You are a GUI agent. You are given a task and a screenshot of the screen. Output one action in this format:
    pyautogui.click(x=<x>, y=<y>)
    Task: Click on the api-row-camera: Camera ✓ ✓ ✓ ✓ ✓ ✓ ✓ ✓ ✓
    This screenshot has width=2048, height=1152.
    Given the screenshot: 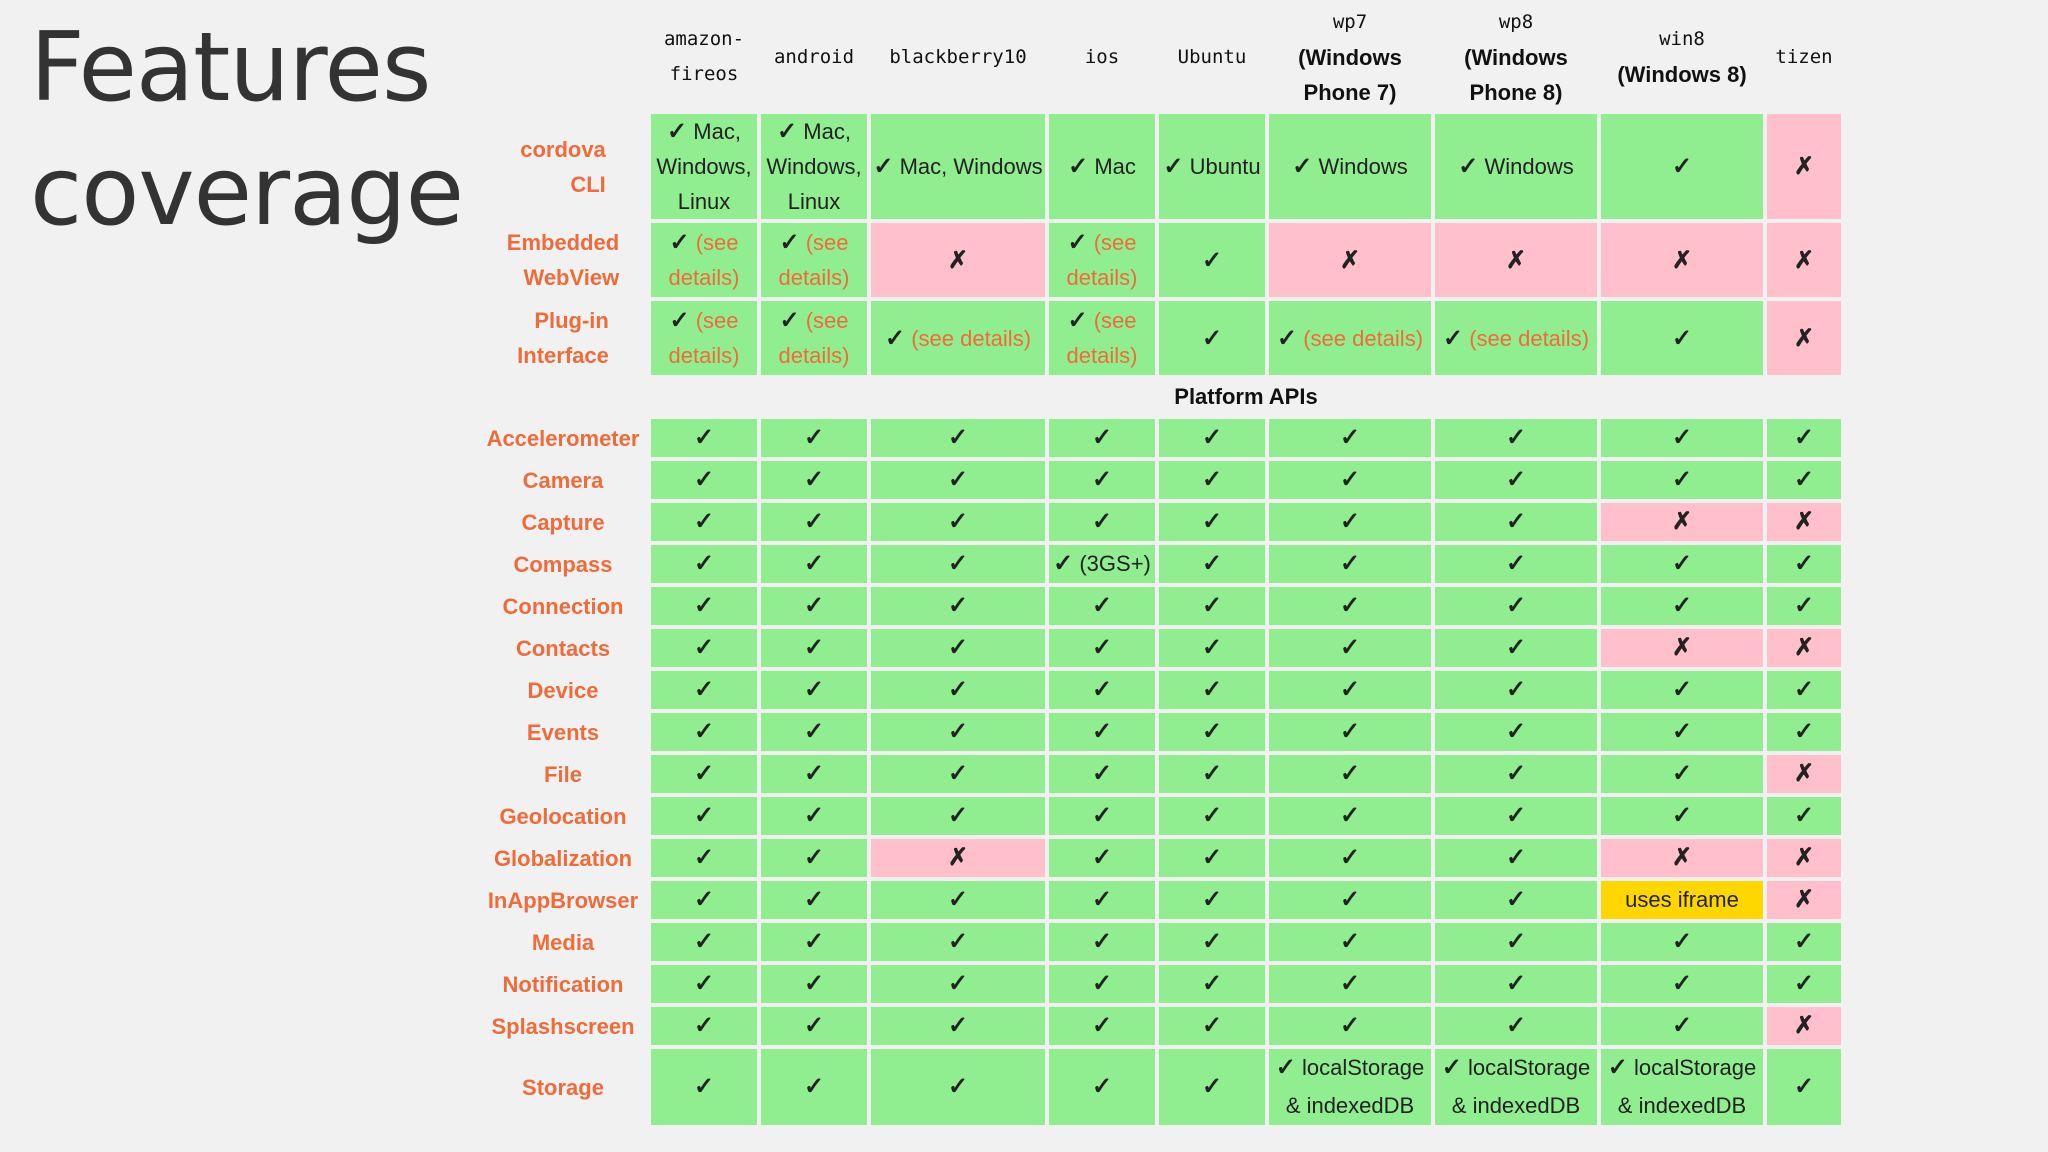 What is the action you would take?
    pyautogui.click(x=1160, y=480)
    